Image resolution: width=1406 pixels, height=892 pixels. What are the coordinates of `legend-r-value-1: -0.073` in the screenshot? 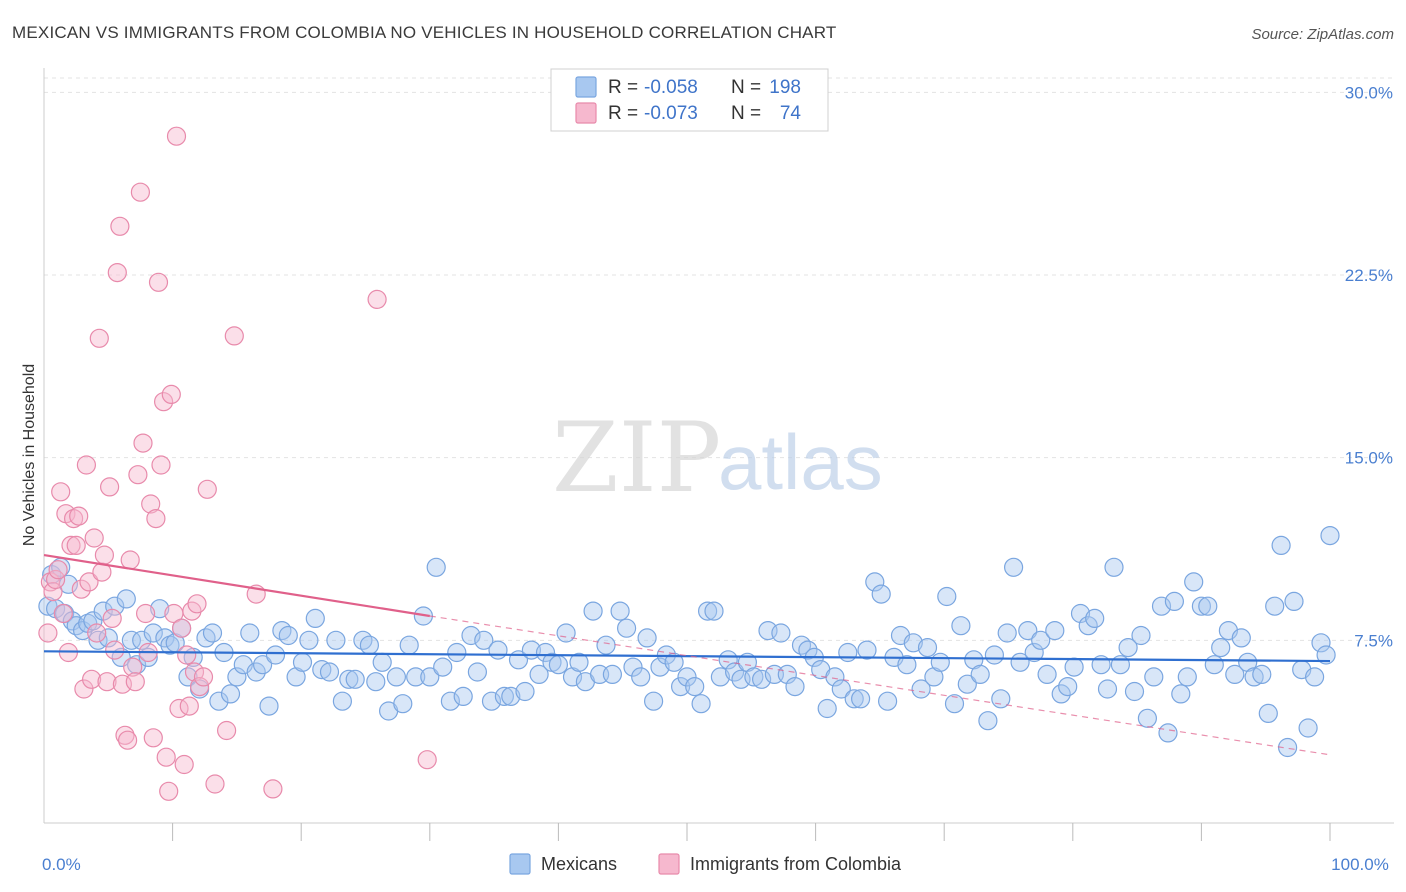 It's located at (671, 113).